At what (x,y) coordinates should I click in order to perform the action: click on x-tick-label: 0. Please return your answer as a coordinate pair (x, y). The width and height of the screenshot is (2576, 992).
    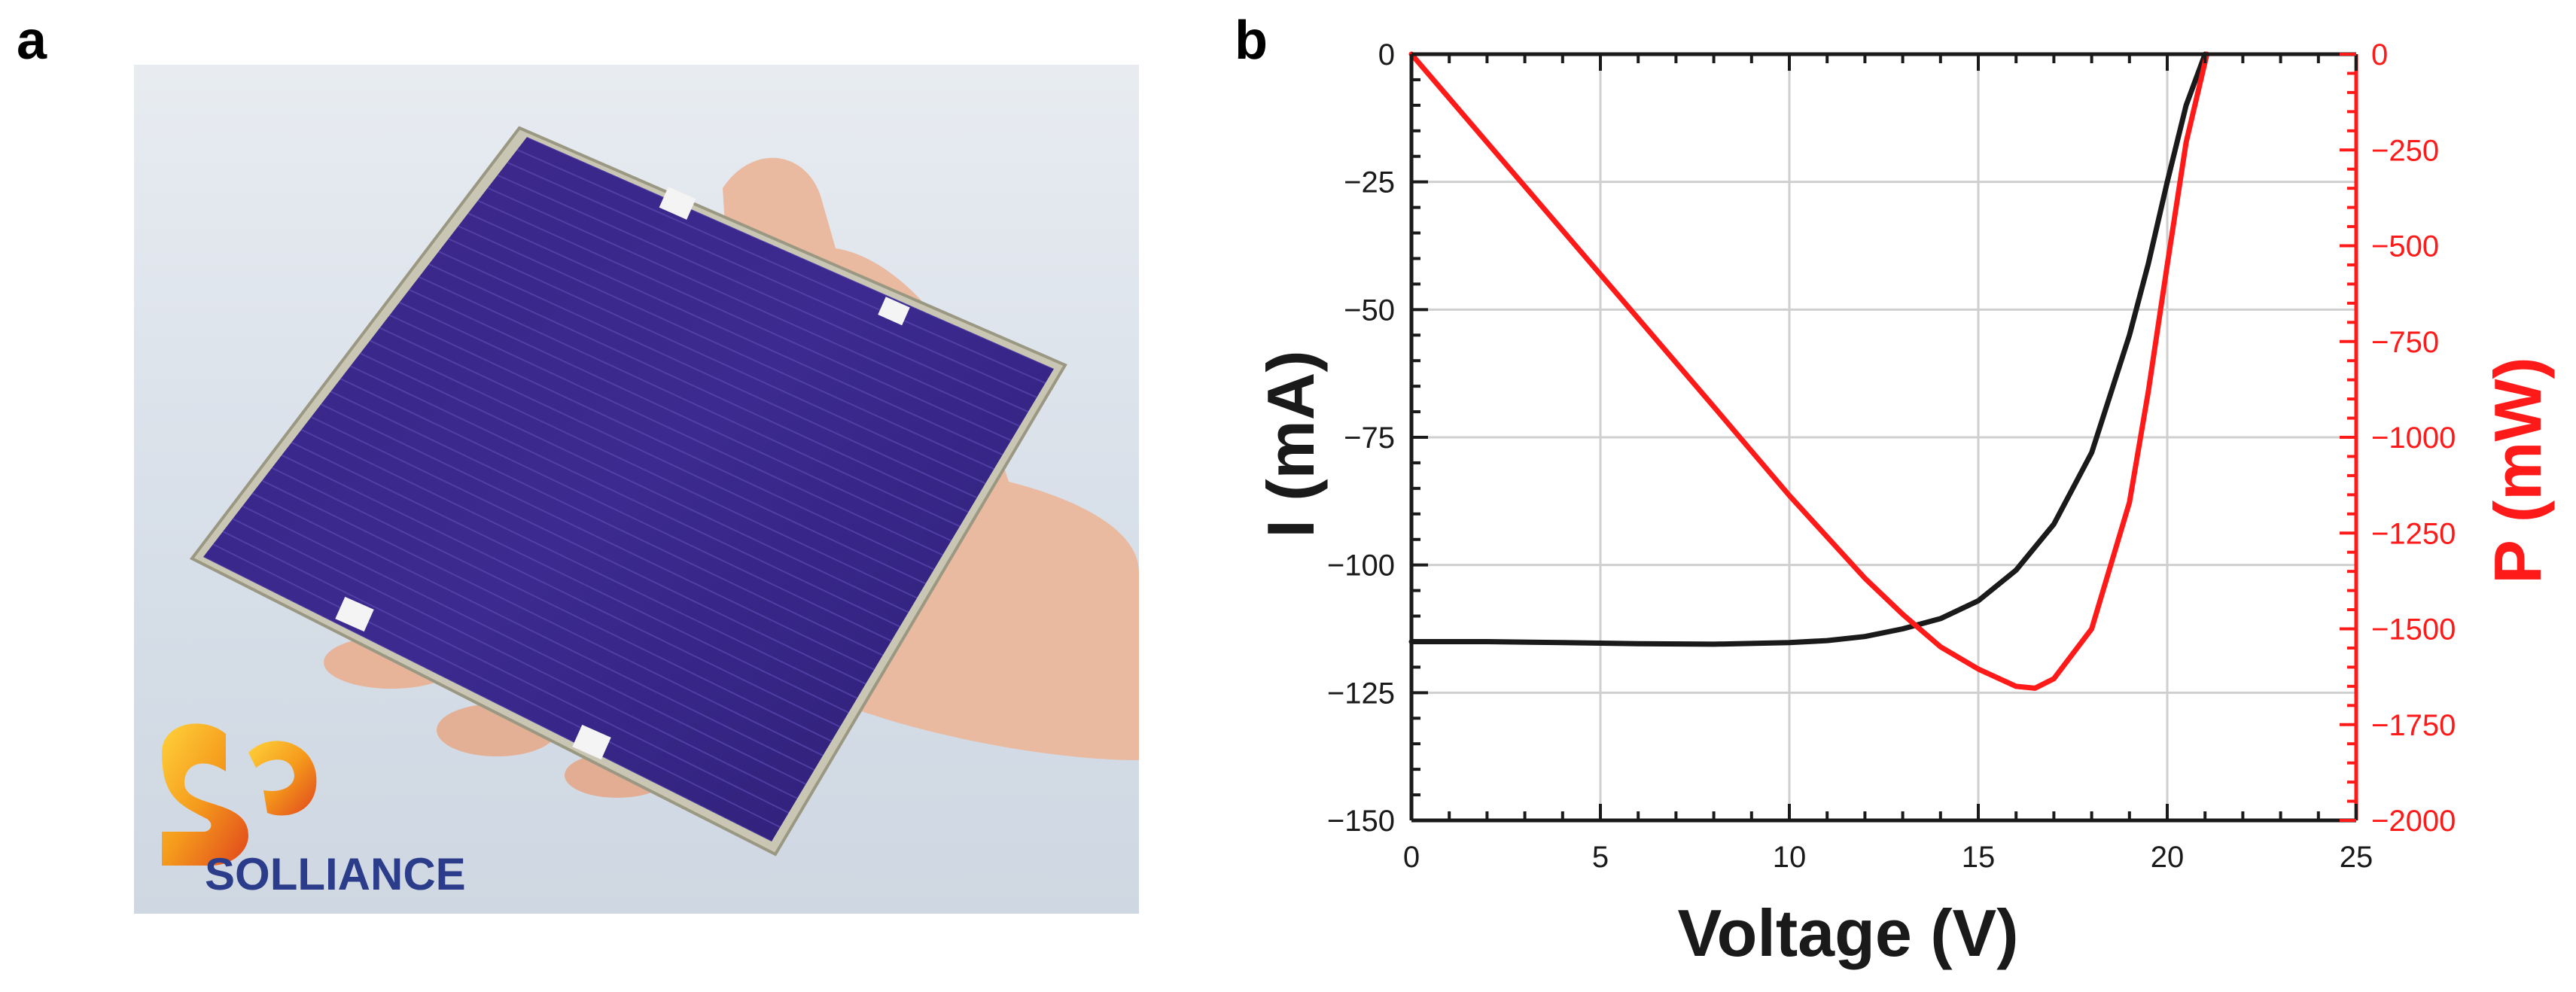
    Looking at the image, I should click on (1412, 857).